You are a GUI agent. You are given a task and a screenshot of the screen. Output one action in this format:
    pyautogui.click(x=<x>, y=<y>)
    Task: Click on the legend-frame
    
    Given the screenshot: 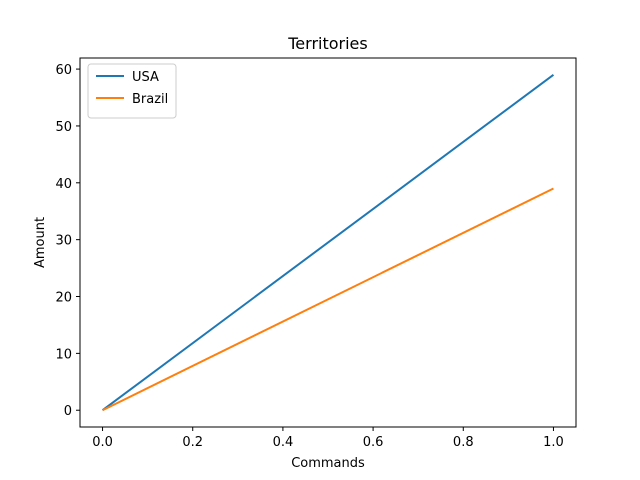 What is the action you would take?
    pyautogui.click(x=132, y=91)
    